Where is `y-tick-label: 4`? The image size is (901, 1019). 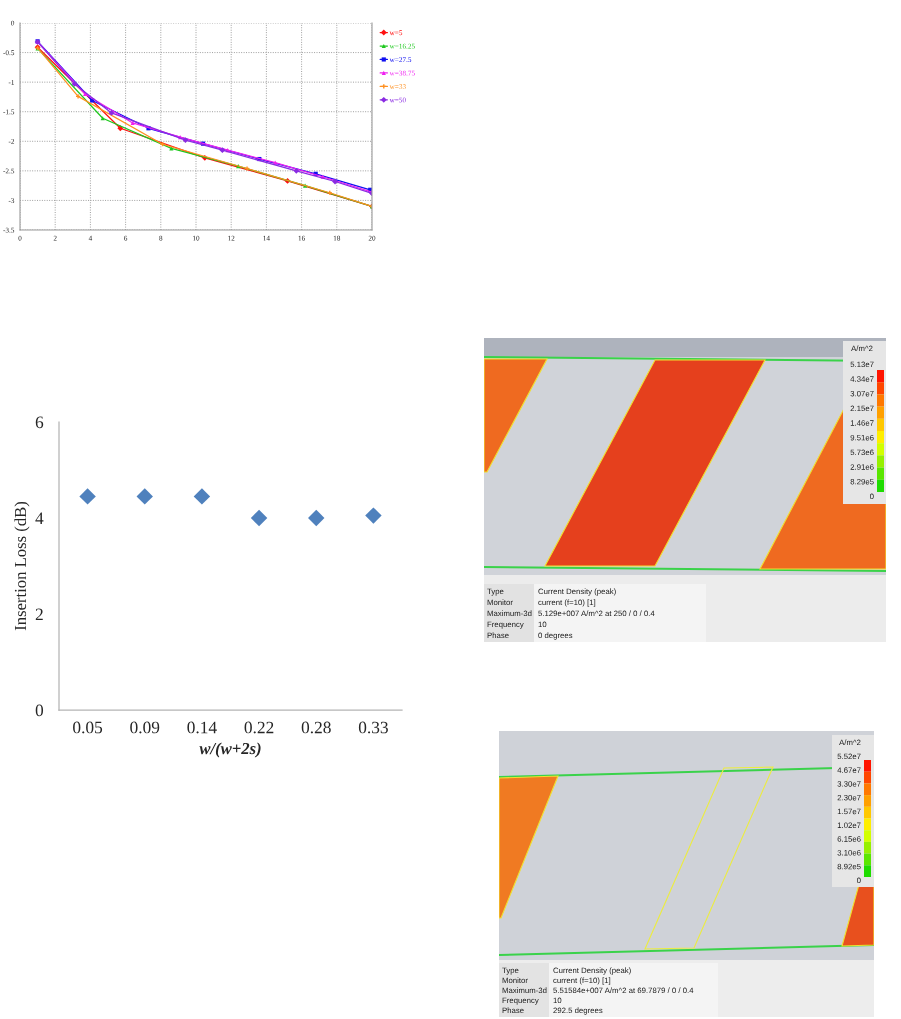 y-tick-label: 4 is located at coordinates (39, 518).